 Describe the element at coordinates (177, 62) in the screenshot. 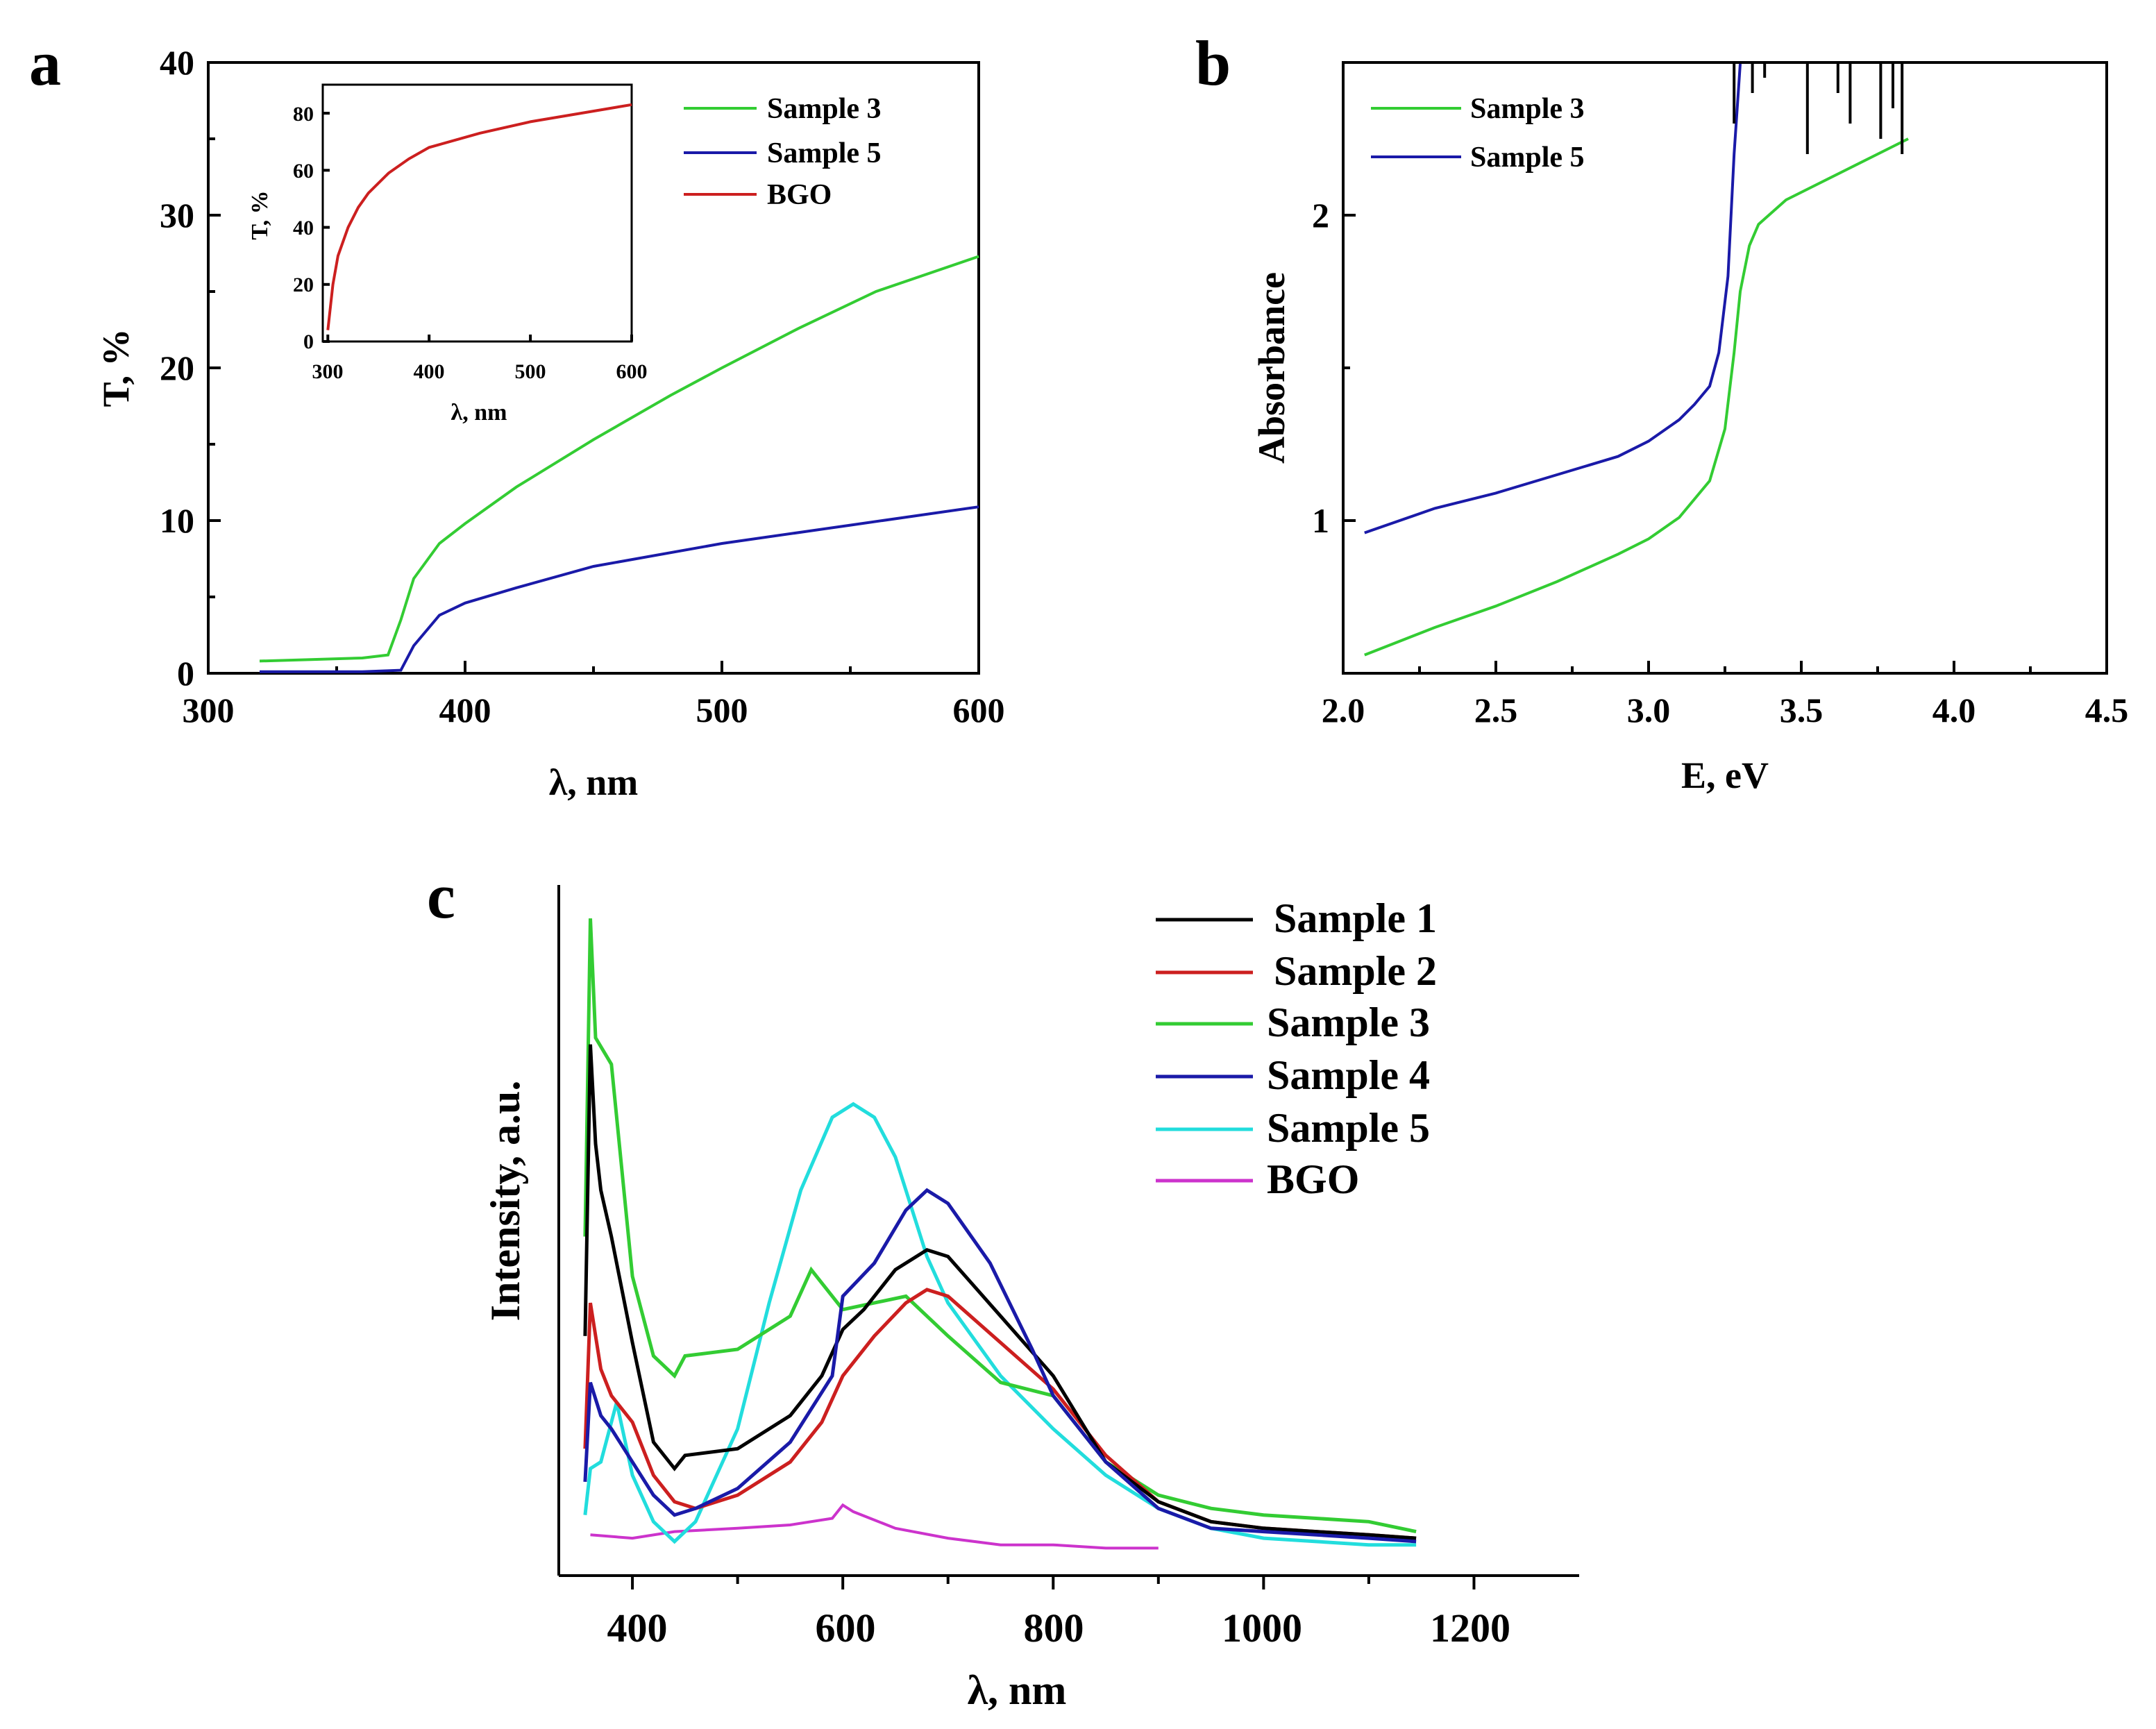

I see `panel-a-ytick: 40` at that location.